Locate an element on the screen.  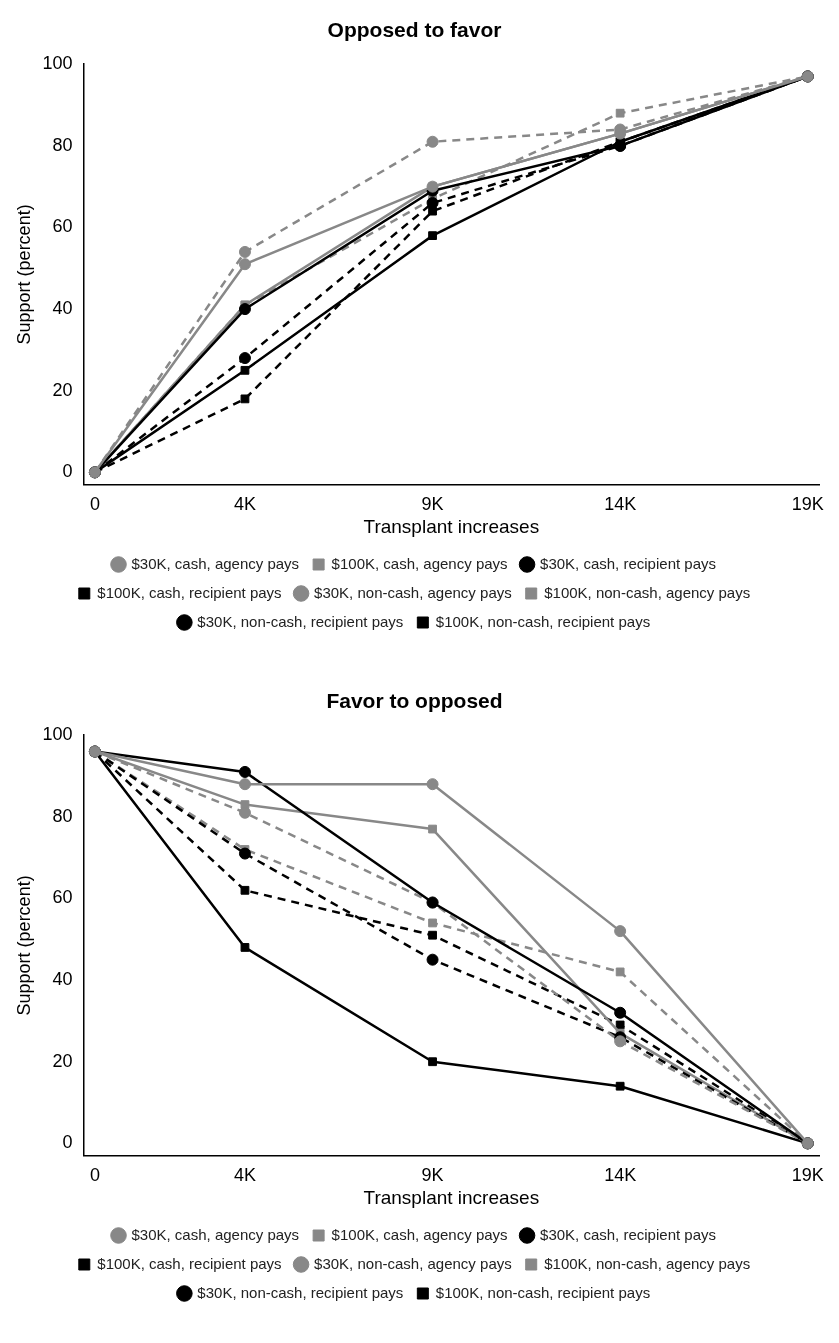
chart-title: Opposed to favor is located at coordinates (414, 30).